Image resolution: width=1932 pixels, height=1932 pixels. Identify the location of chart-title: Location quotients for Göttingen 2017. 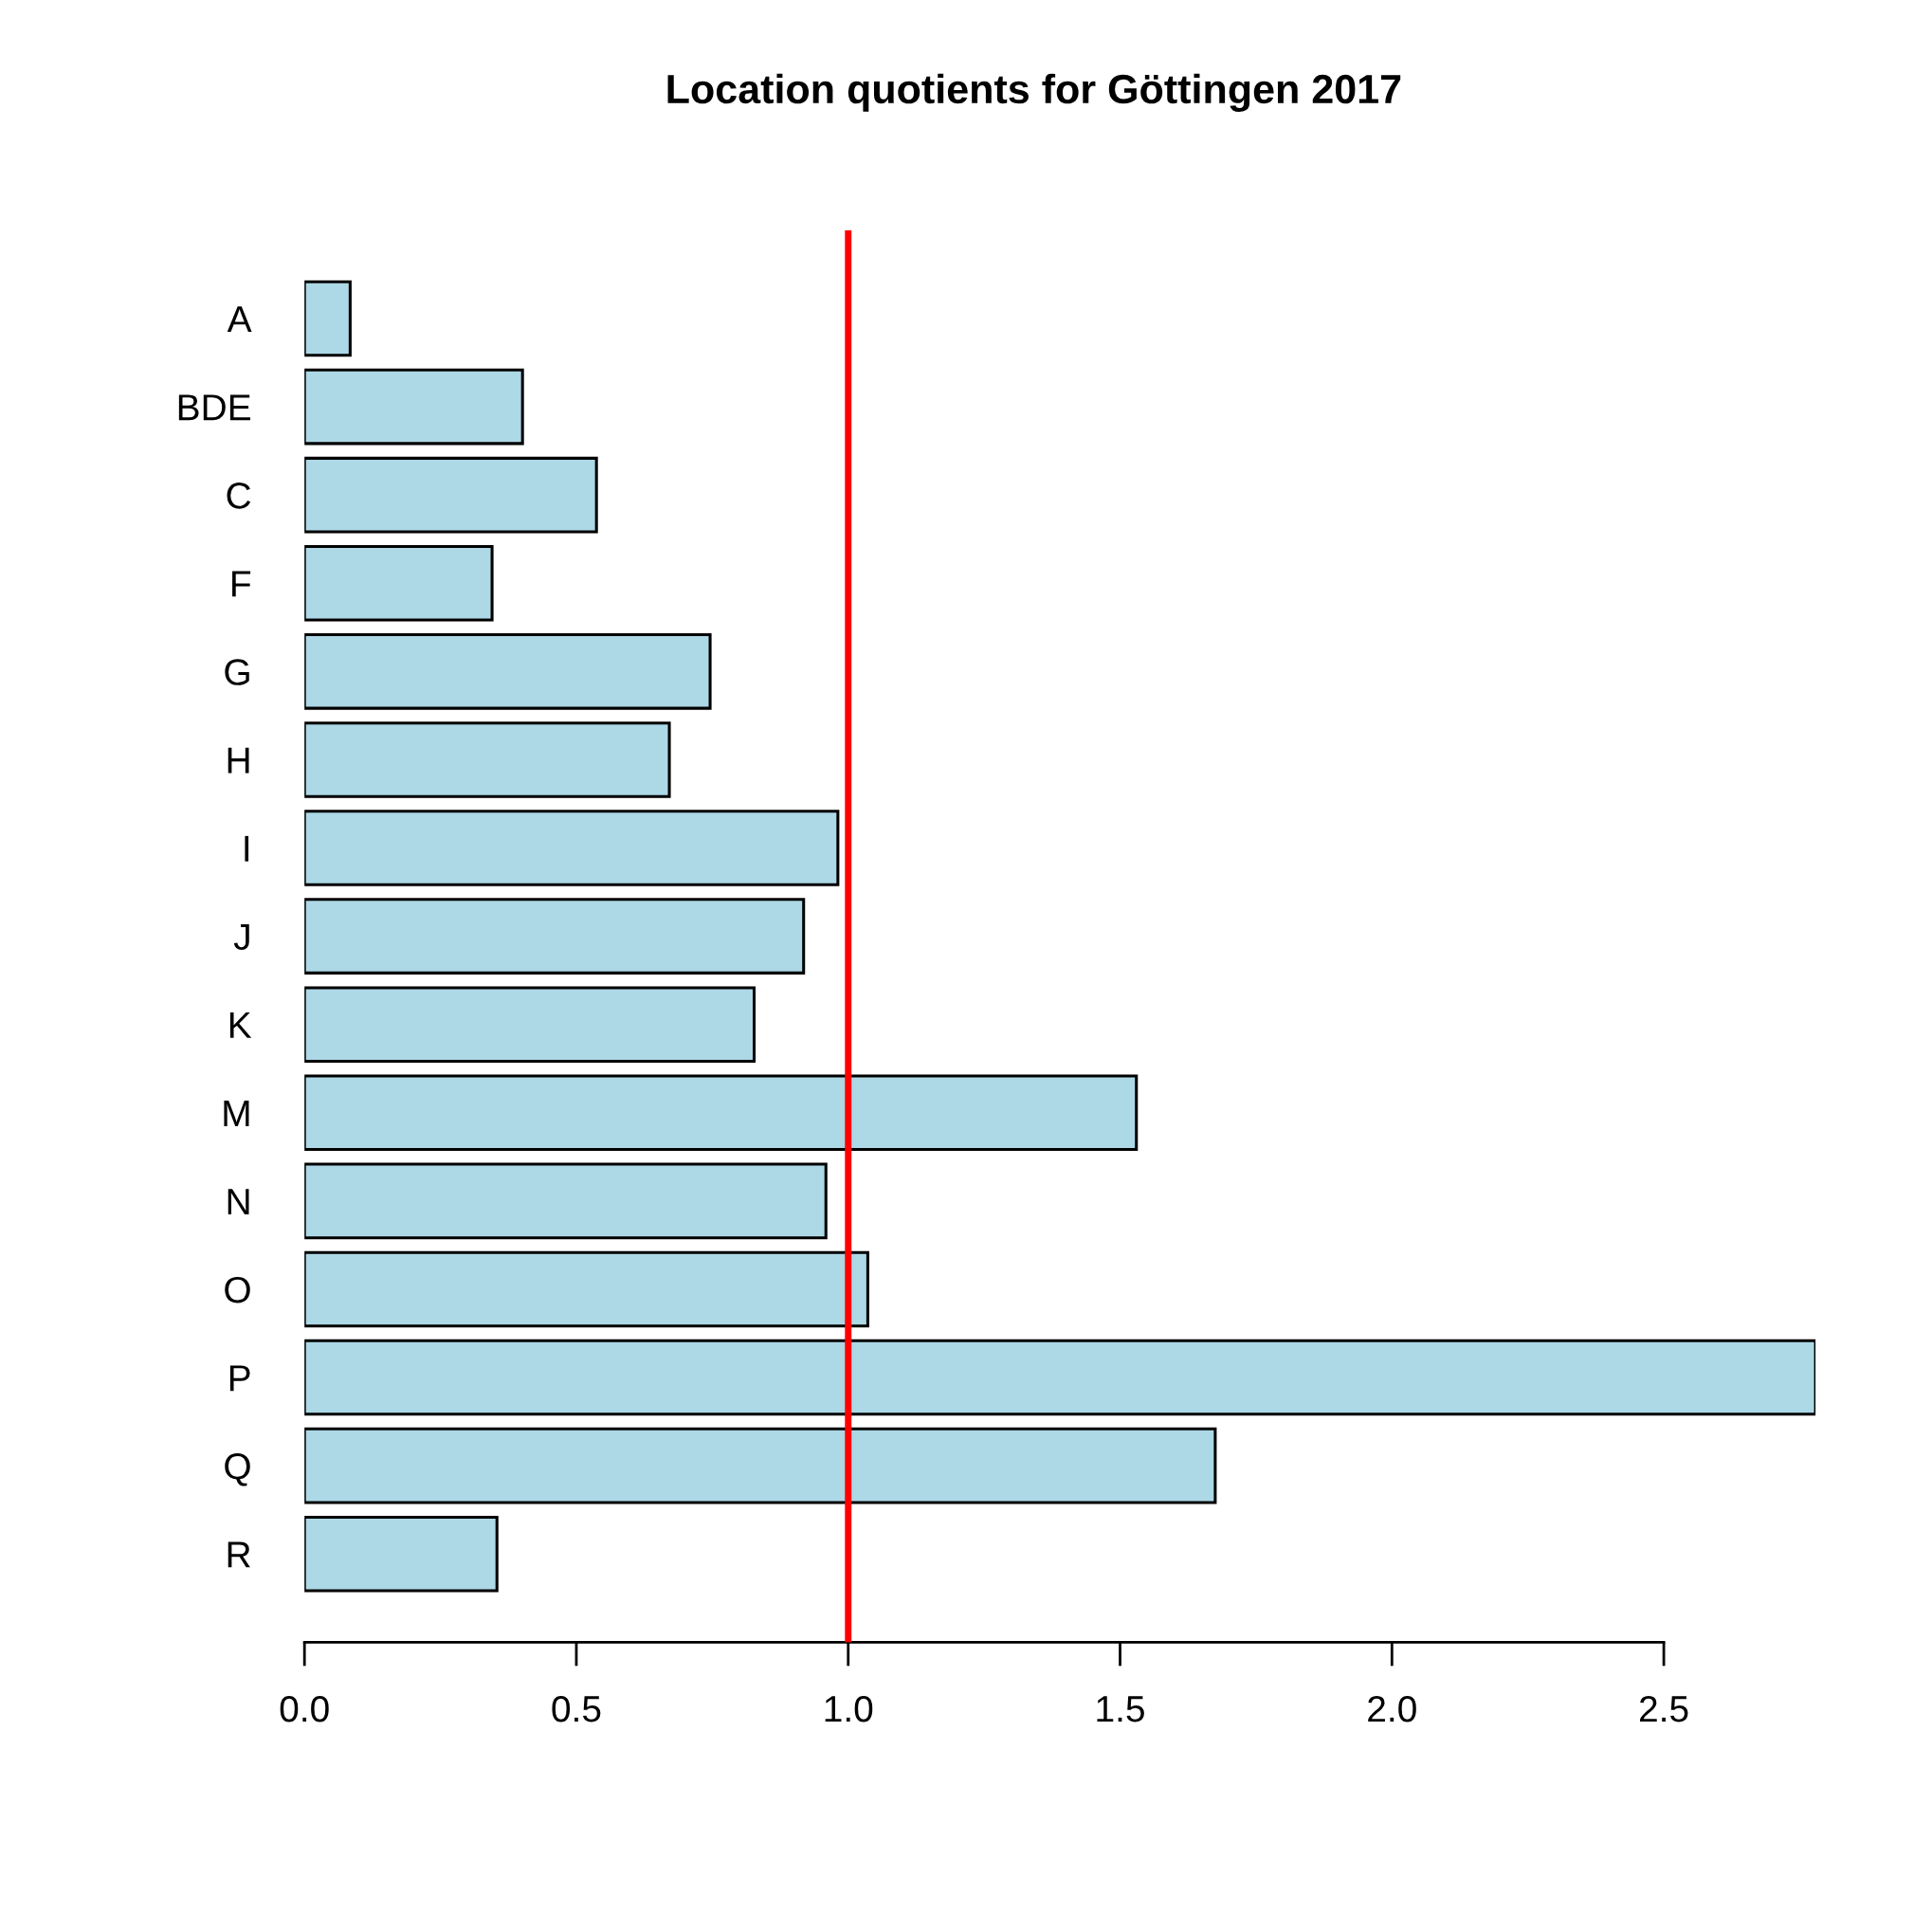
(1034, 93).